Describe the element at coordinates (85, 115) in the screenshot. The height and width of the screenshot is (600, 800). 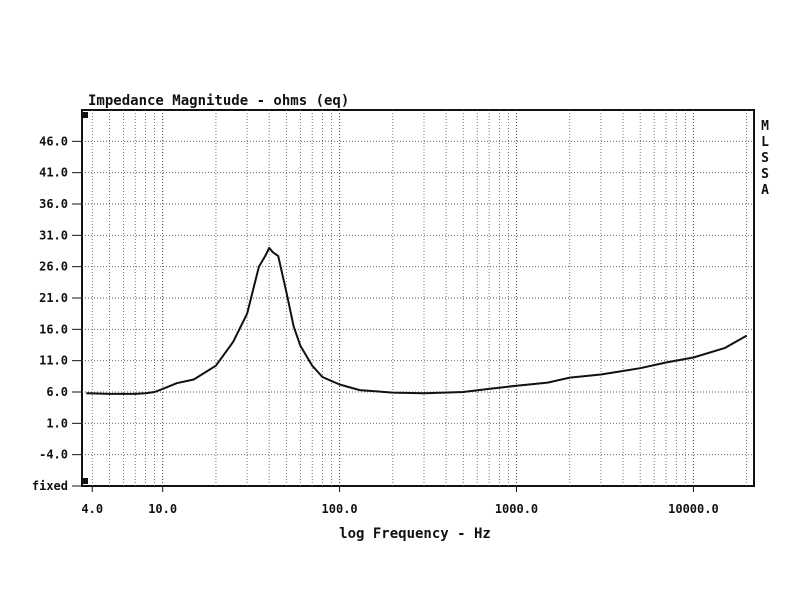
I see `frame-corner-top` at that location.